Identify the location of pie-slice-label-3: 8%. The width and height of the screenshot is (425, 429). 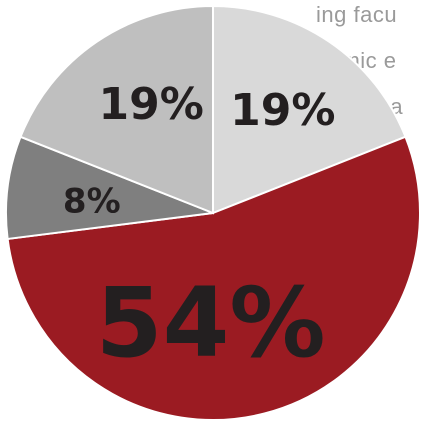
(92, 201).